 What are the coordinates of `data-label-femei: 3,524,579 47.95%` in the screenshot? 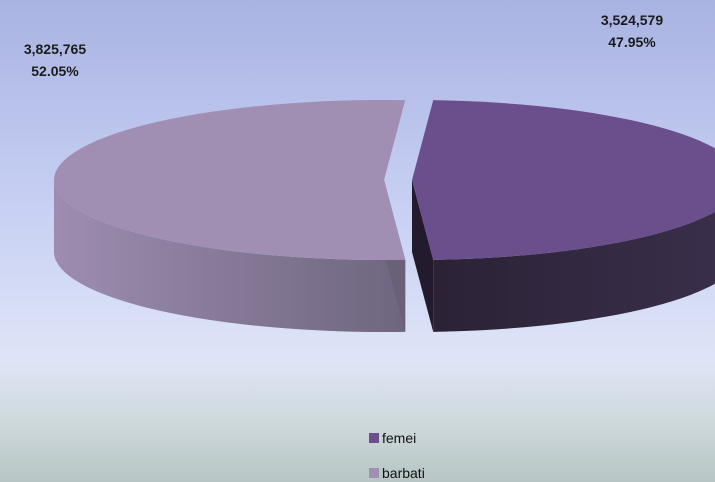 It's located at (632, 31).